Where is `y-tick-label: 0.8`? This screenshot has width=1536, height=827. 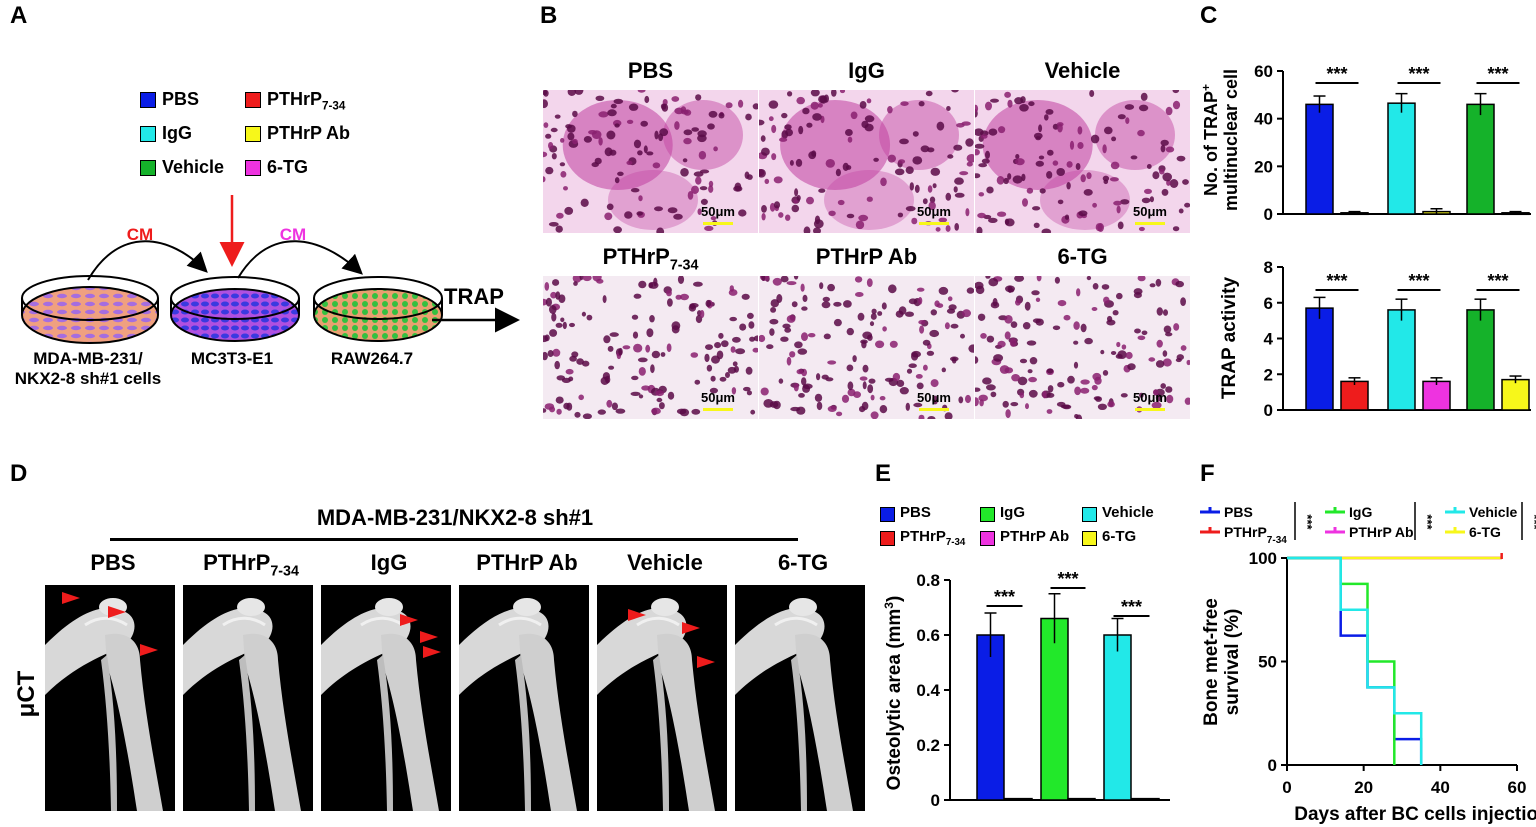
y-tick-label: 0.8 is located at coordinates (928, 580).